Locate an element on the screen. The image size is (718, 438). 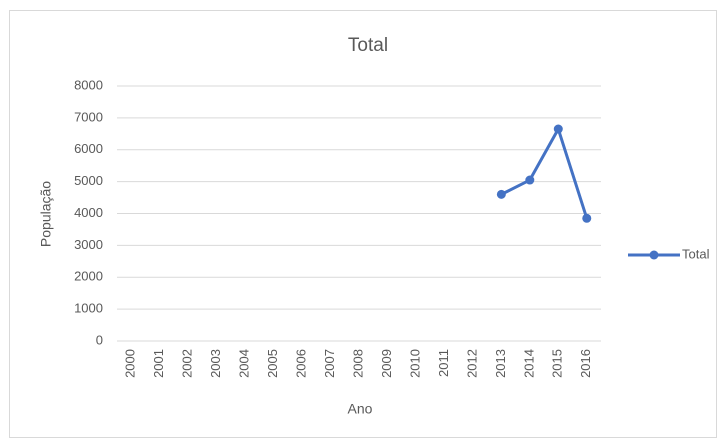
x-tick-label: 2002 is located at coordinates (187, 363).